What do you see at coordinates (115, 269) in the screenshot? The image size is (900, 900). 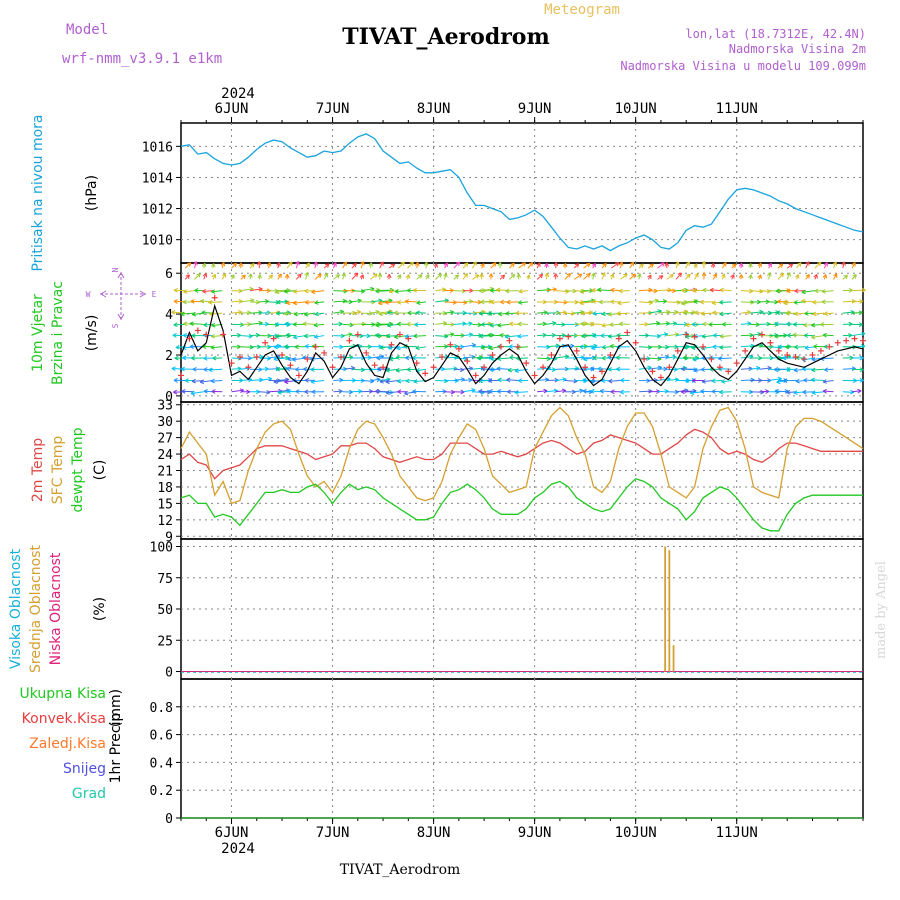 I see `compass-north: N` at bounding box center [115, 269].